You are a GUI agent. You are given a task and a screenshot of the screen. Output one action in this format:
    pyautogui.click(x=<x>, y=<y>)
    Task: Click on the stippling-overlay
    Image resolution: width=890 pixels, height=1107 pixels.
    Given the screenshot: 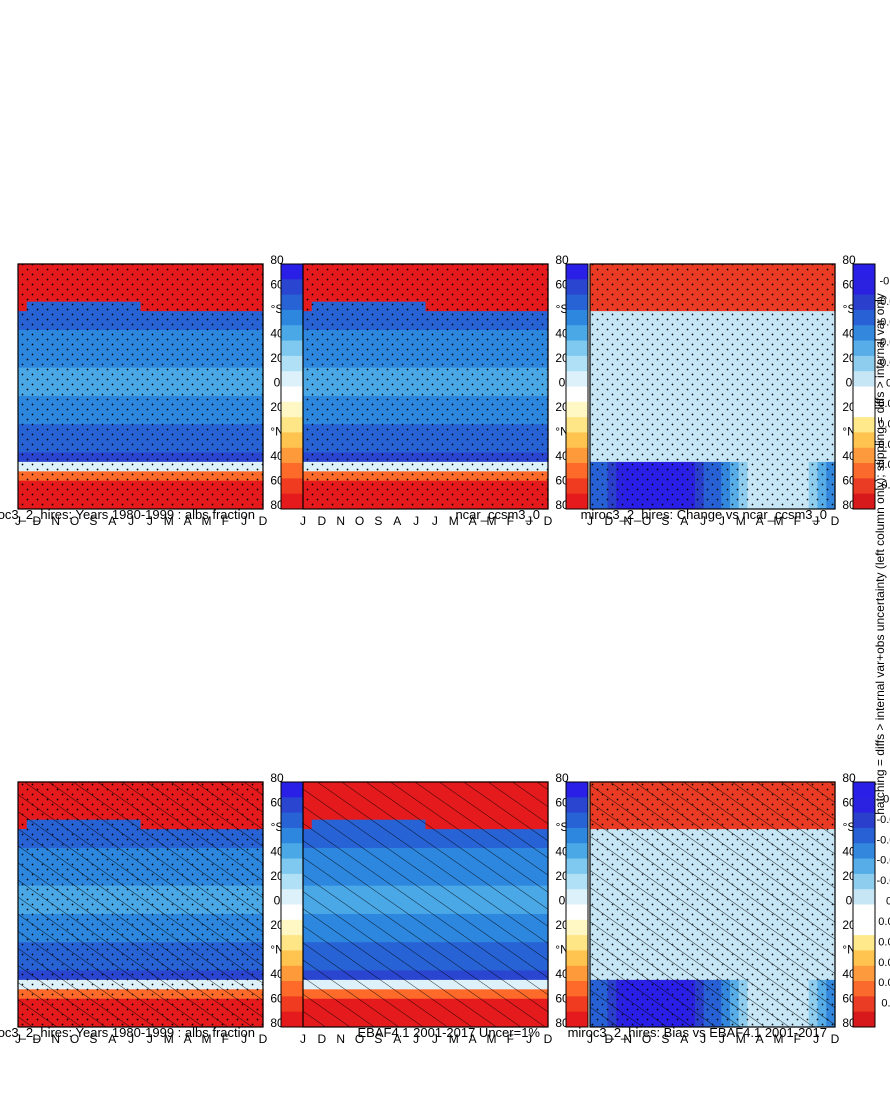 What is the action you would take?
    pyautogui.click(x=425, y=386)
    